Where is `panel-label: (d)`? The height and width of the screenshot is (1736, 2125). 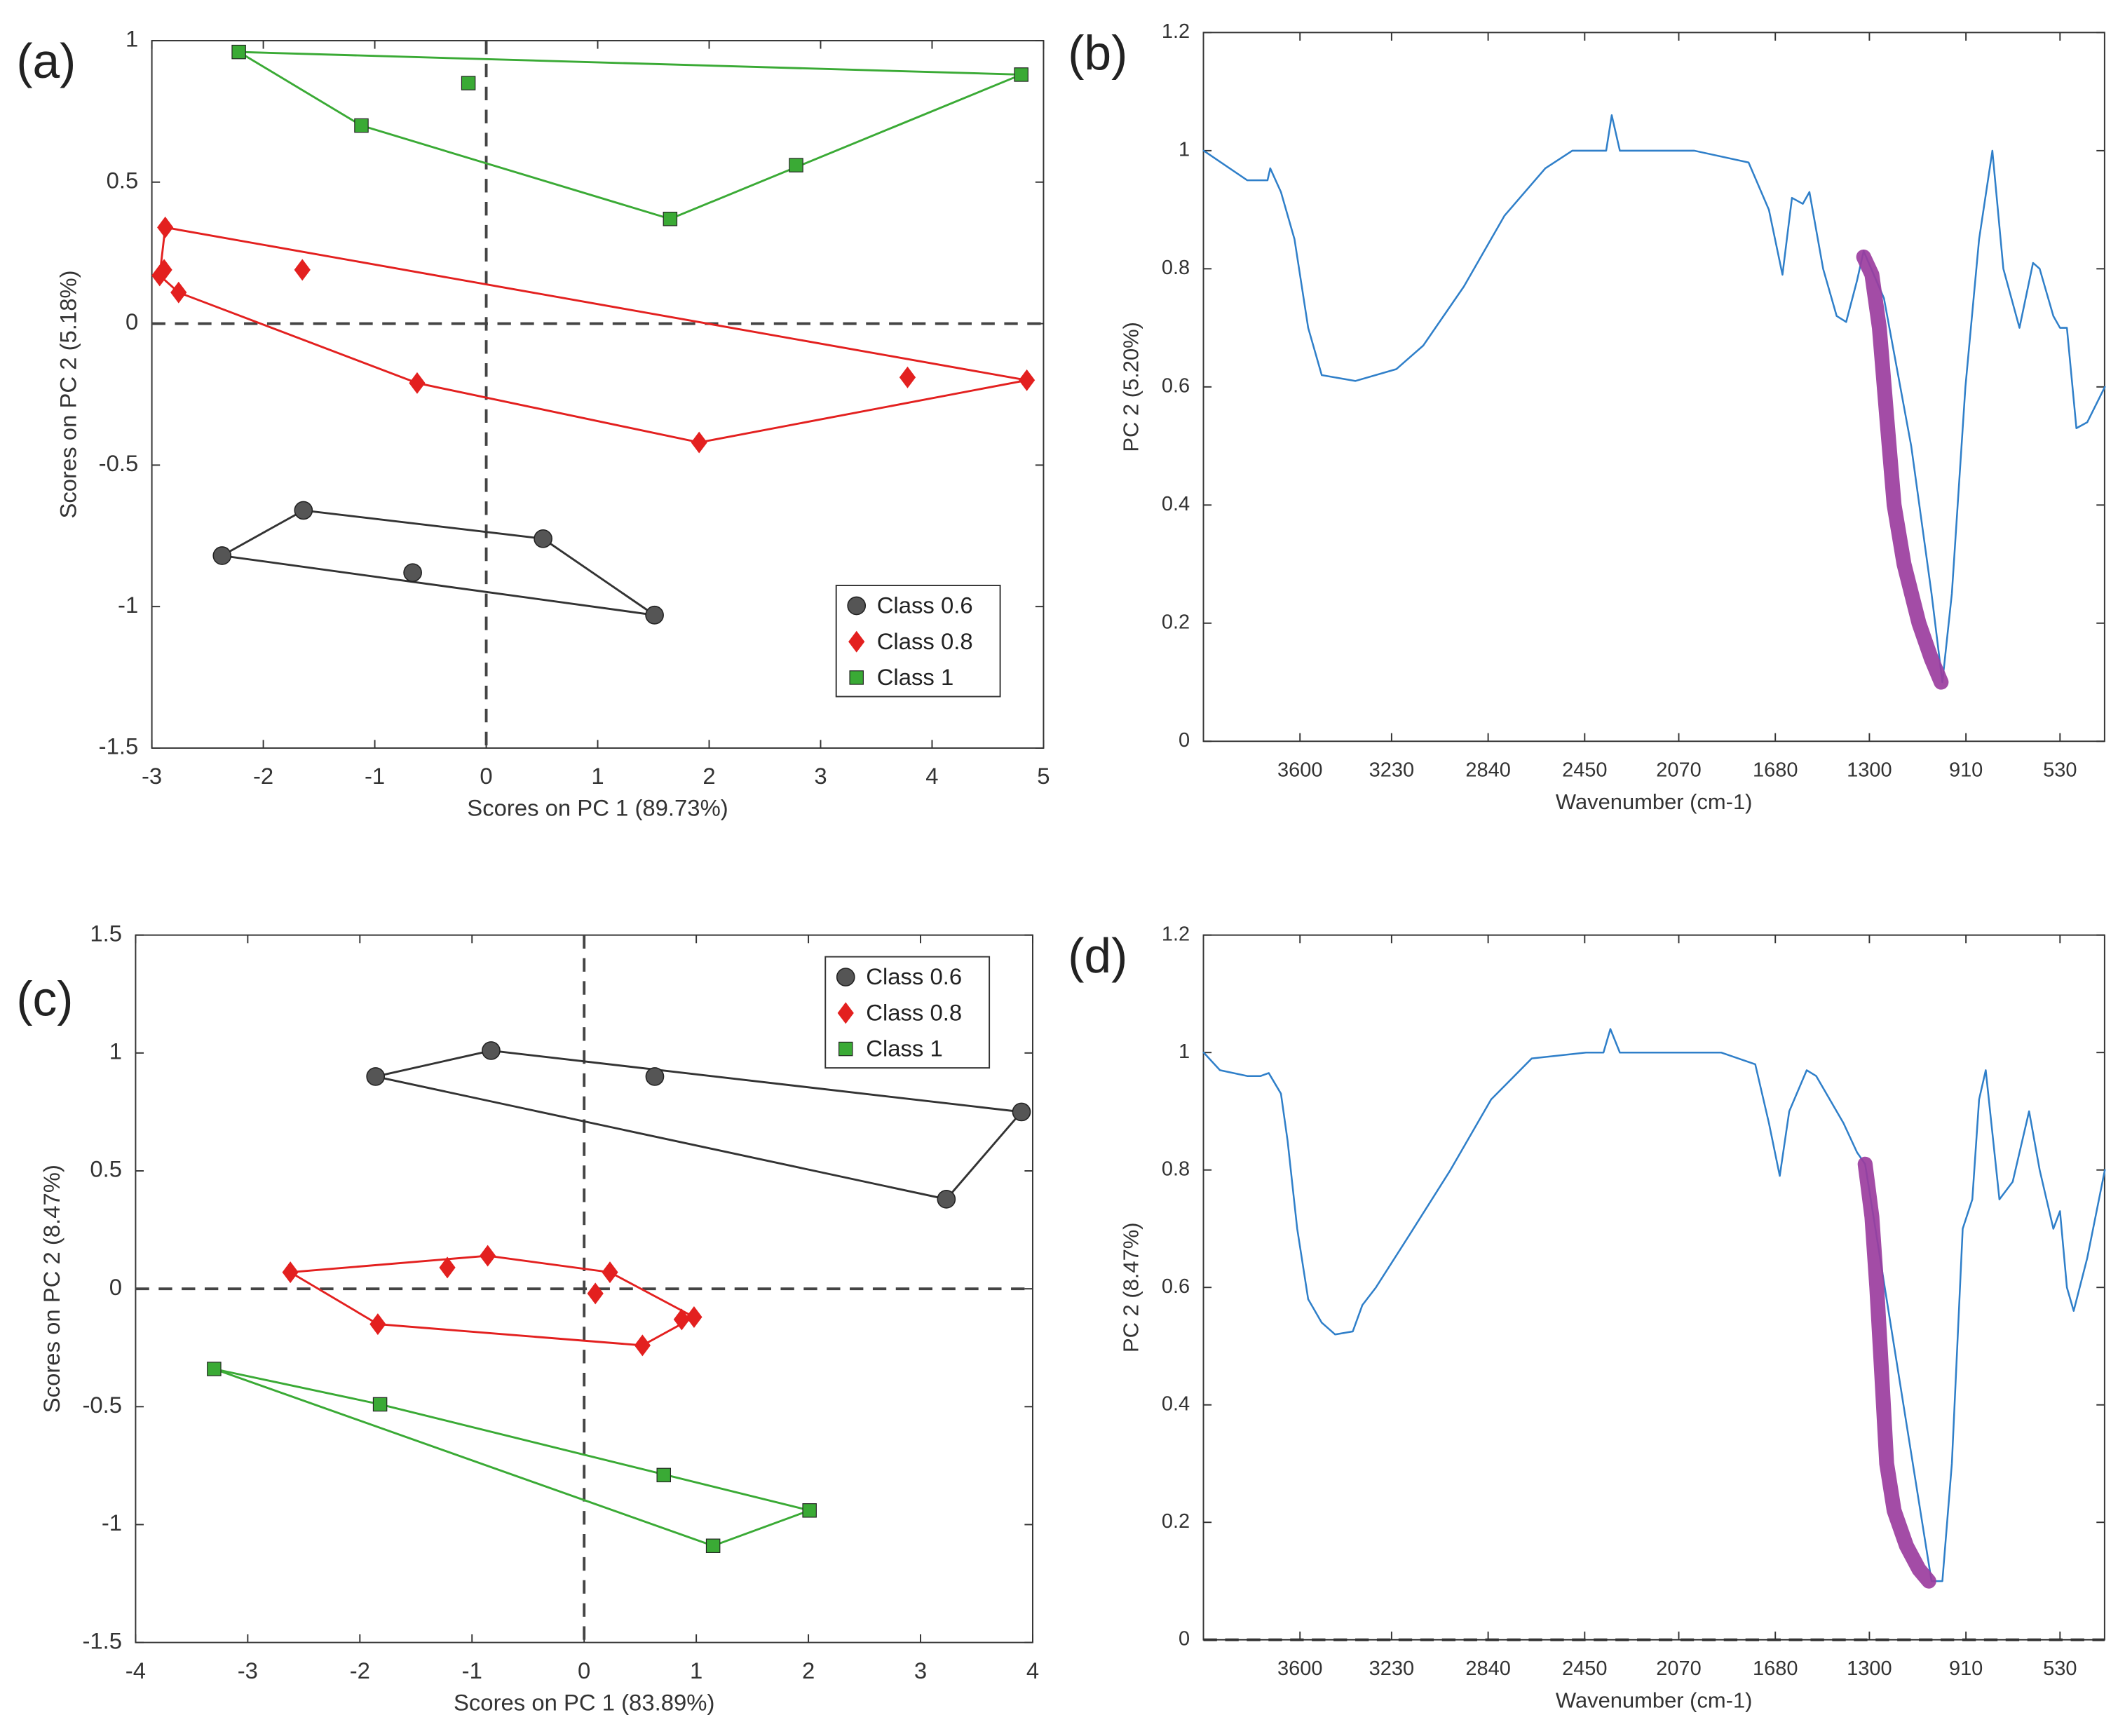 panel-label: (d) is located at coordinates (1097, 956).